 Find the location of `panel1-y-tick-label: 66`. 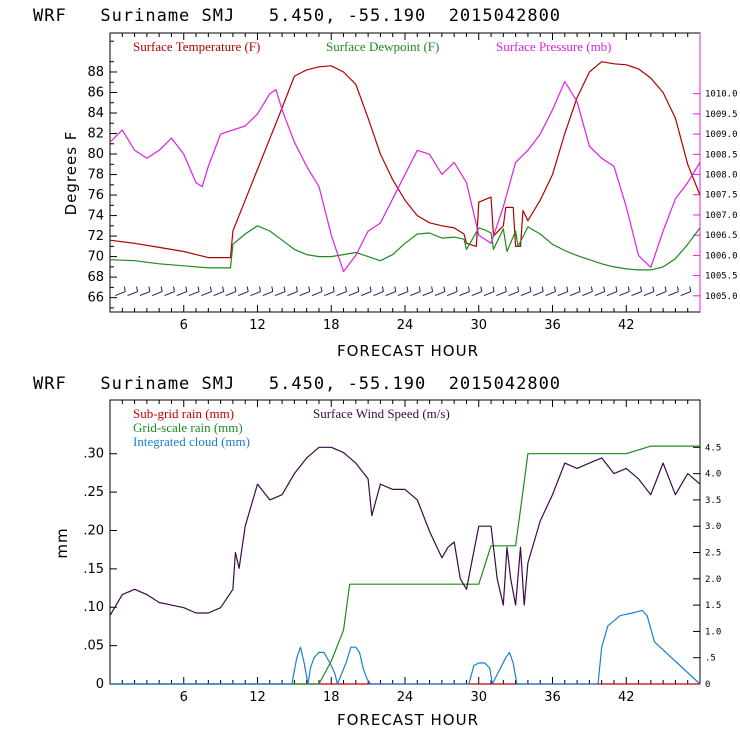

panel1-y-tick-label: 66 is located at coordinates (95, 298).